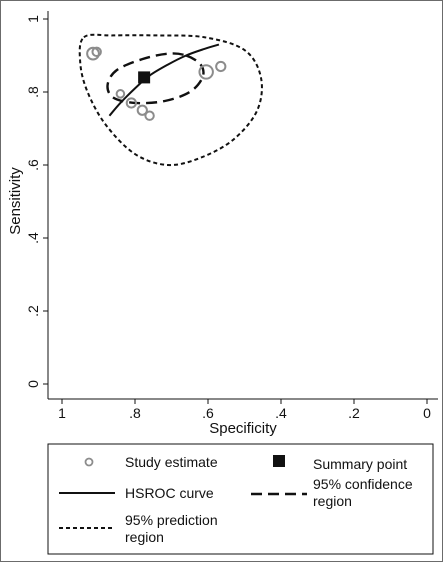 Image resolution: width=443 pixels, height=563 pixels. Describe the element at coordinates (171, 462) in the screenshot. I see `legend-label-study: Study estimate` at that location.